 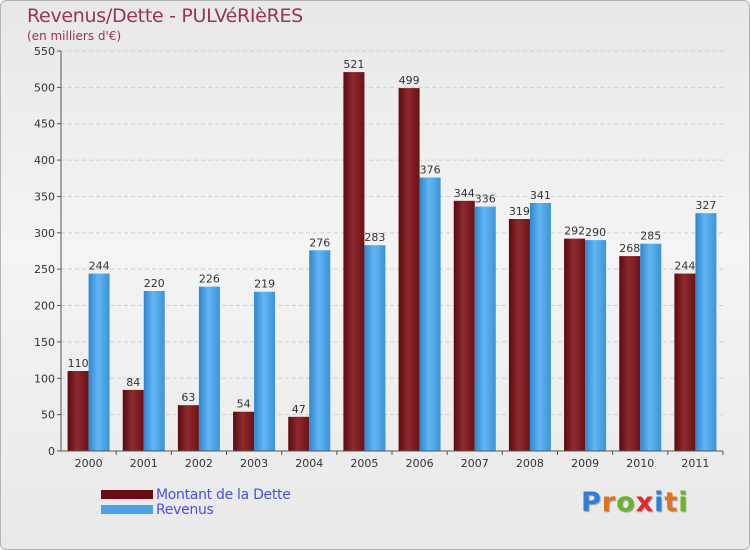 I want to click on y-tick-label: 250, so click(x=44, y=269).